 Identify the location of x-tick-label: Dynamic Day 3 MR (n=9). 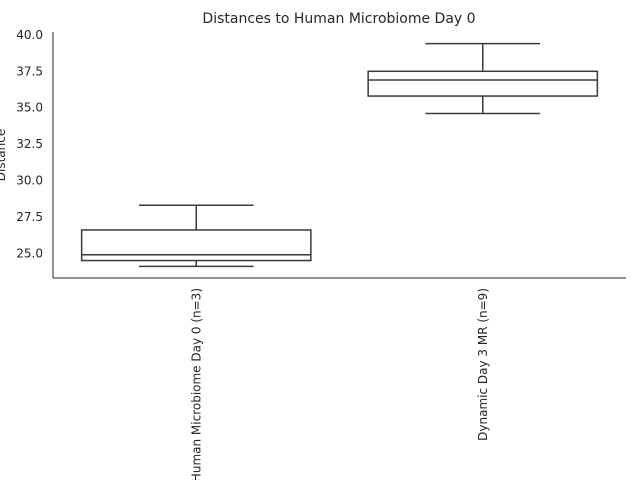
(483, 364).